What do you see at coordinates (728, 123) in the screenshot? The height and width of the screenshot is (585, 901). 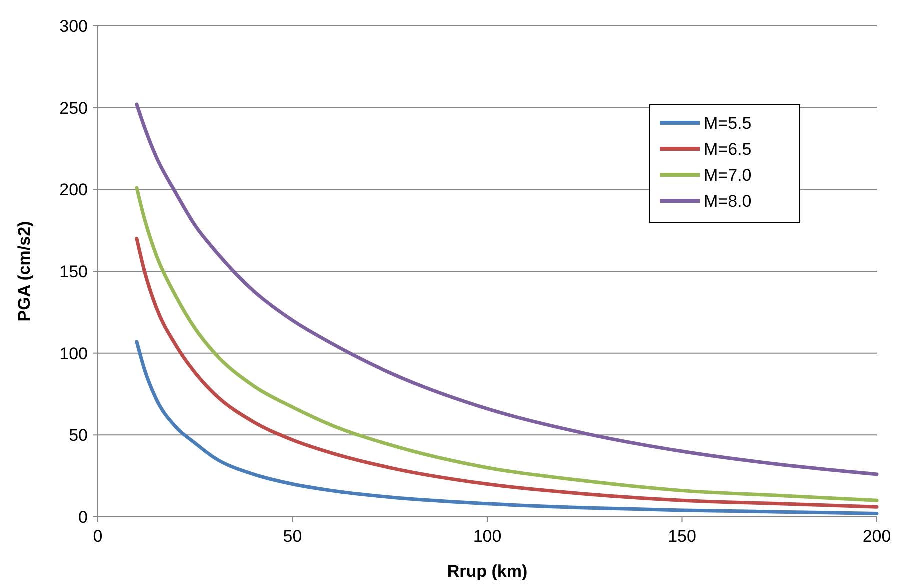 I see `legend-label: M=5.5` at bounding box center [728, 123].